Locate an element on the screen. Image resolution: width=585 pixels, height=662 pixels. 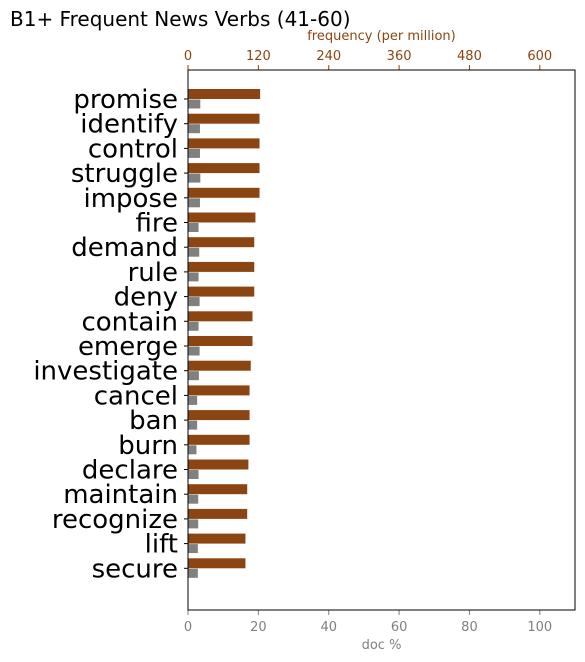
bar-frequency-burn is located at coordinates (219, 439).